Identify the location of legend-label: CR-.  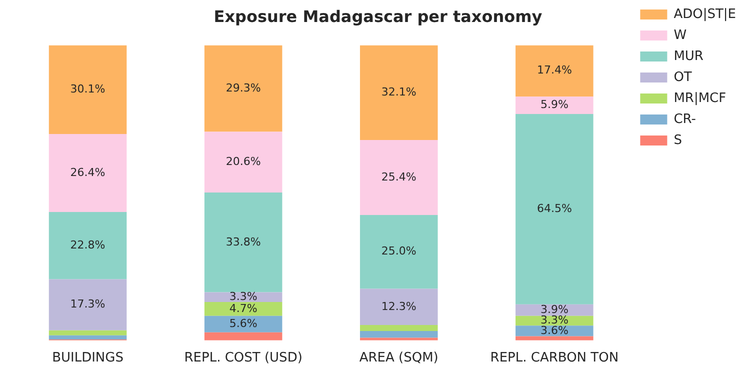
(685, 119).